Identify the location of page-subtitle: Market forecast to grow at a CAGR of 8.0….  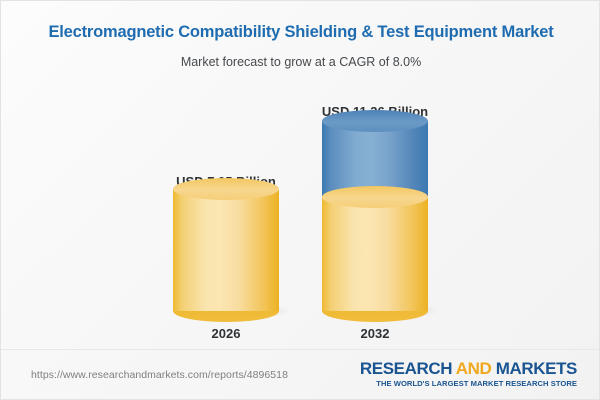
(301, 62).